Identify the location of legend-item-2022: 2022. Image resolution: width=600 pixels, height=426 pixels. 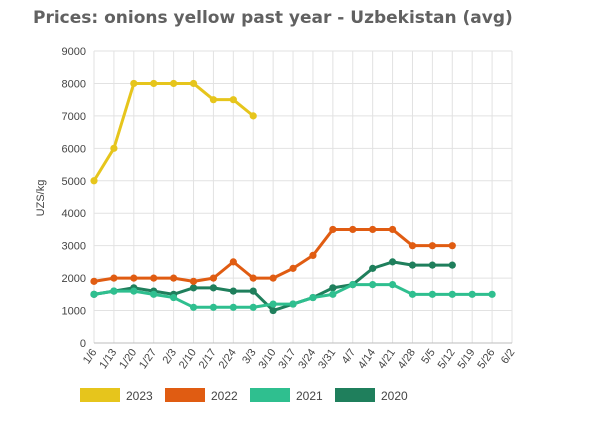
(201, 395).